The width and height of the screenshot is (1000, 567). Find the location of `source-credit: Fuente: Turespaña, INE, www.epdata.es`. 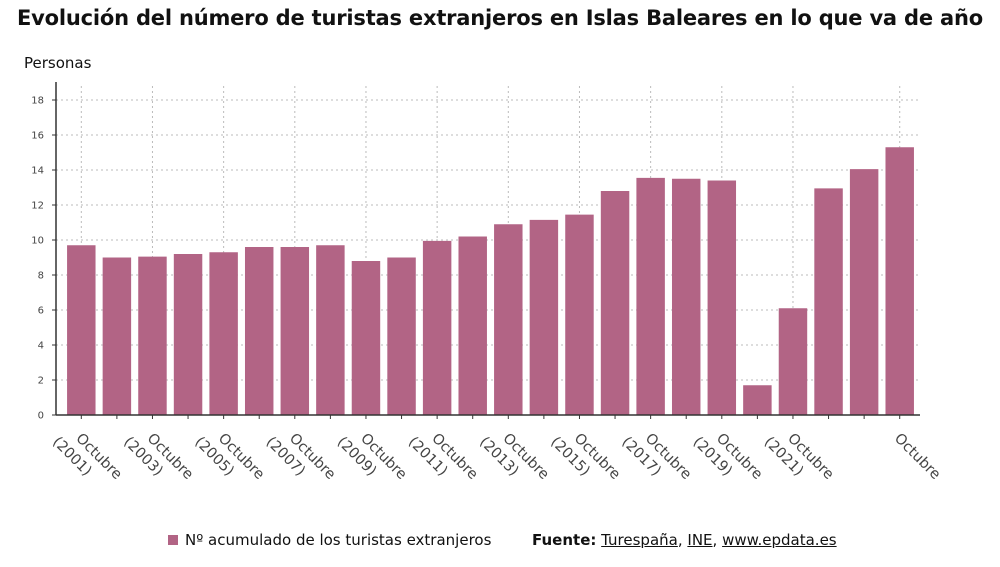

source-credit: Fuente: Turespaña, INE, www.epdata.es is located at coordinates (684, 540).